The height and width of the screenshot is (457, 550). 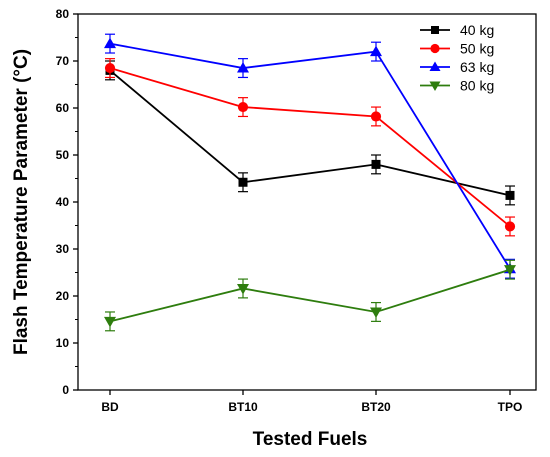 I want to click on y-tick-label: 20, so click(x=63, y=296).